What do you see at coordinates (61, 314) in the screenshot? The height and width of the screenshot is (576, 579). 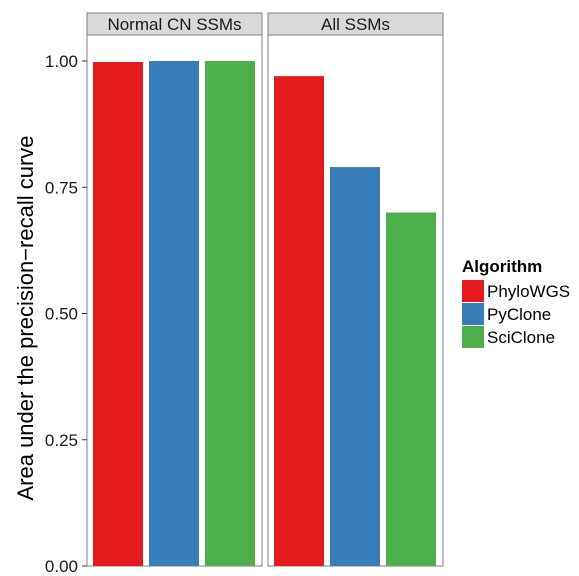 I see `y-tick-label: 0.50` at bounding box center [61, 314].